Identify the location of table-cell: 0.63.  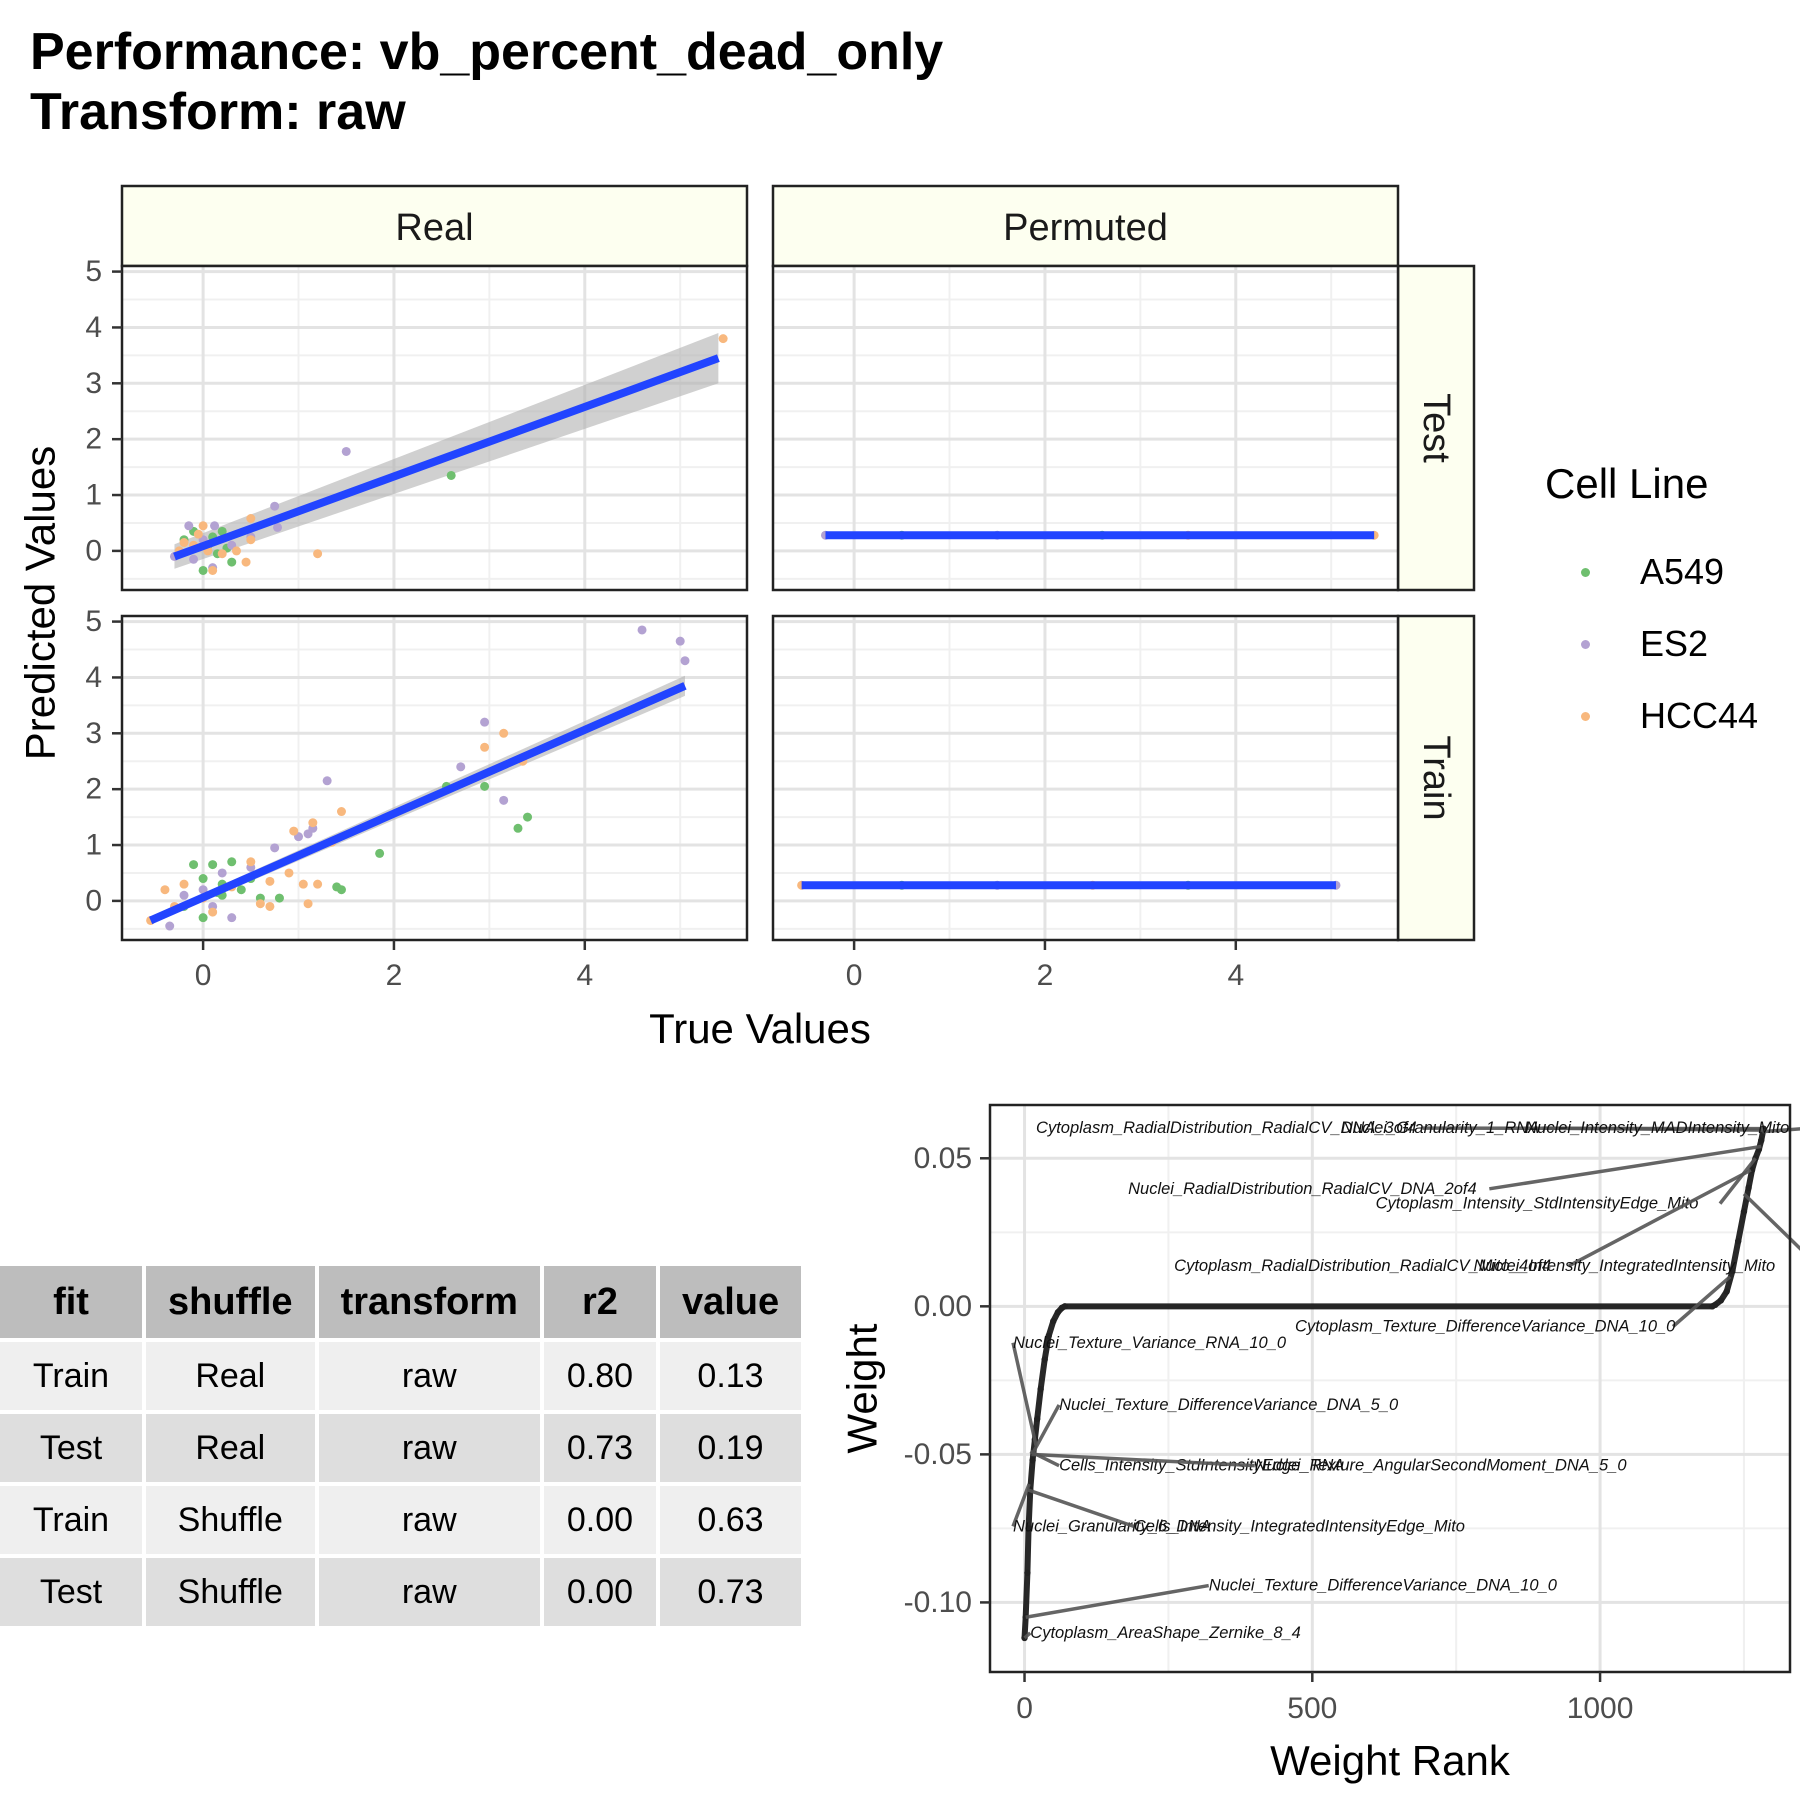
(730, 1520).